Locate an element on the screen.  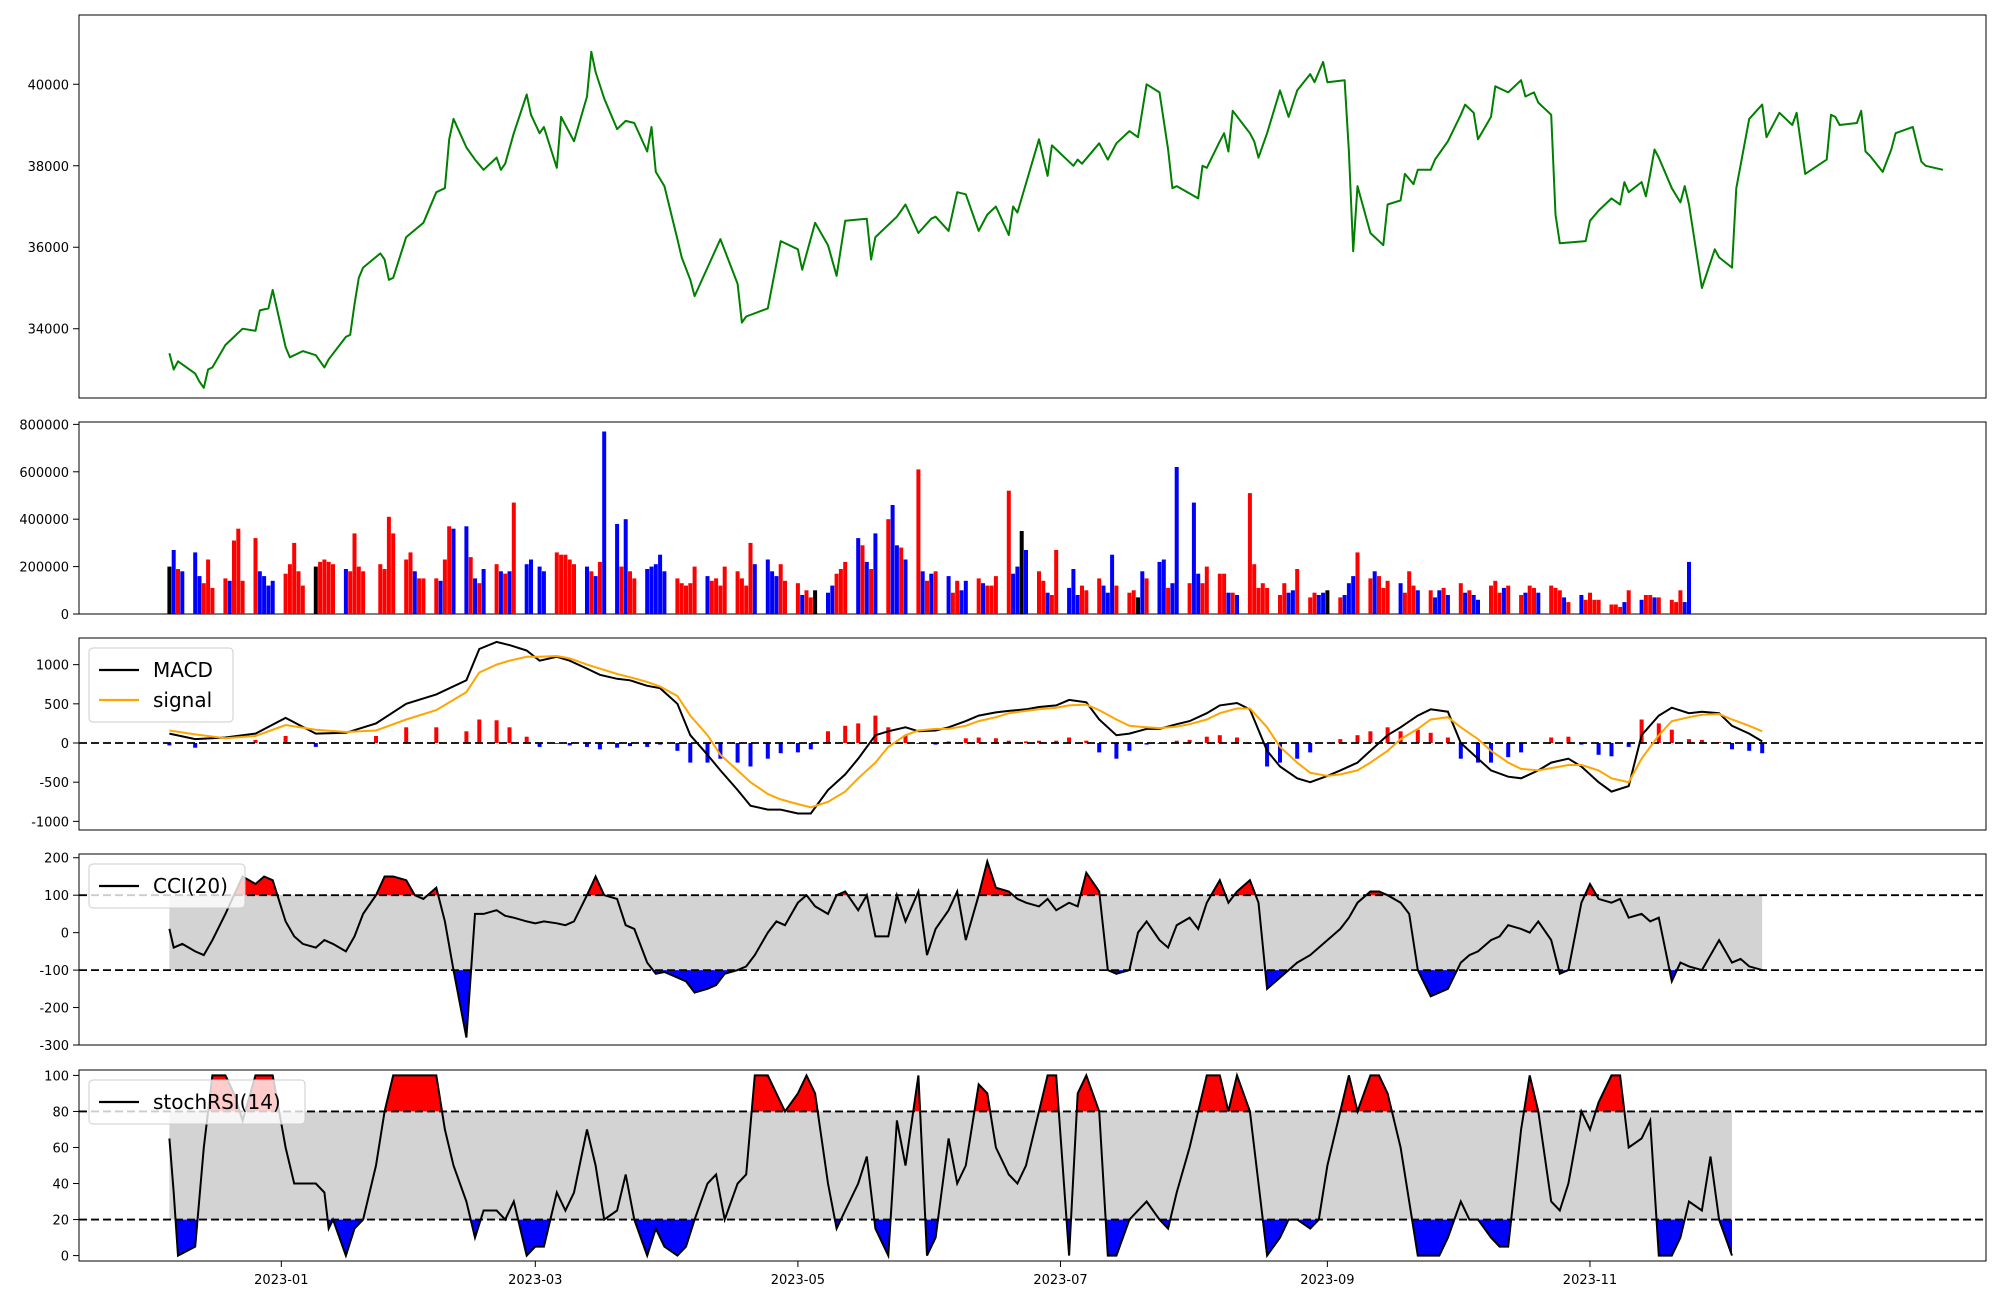
macd-legend-label: signal is located at coordinates (182, 700).